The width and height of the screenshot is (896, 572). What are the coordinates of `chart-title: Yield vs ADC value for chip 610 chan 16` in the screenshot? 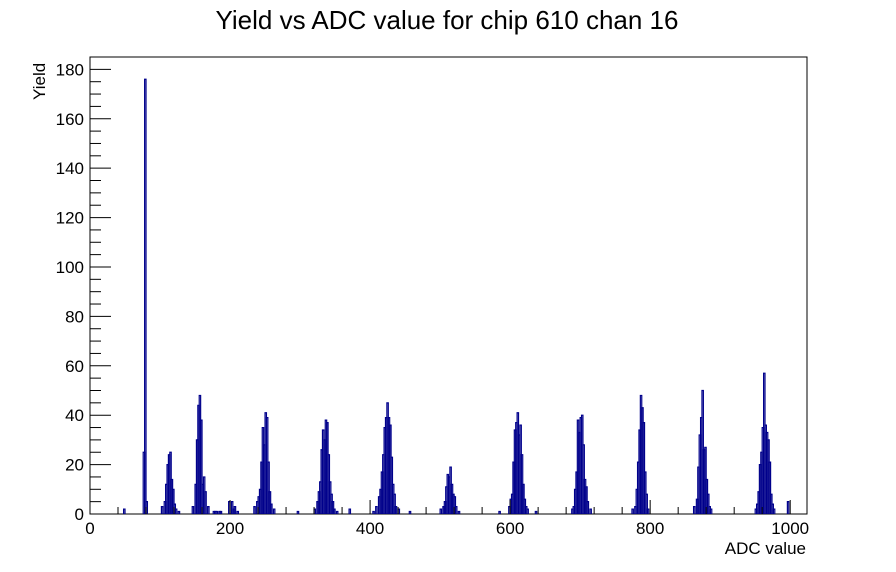 It's located at (447, 20).